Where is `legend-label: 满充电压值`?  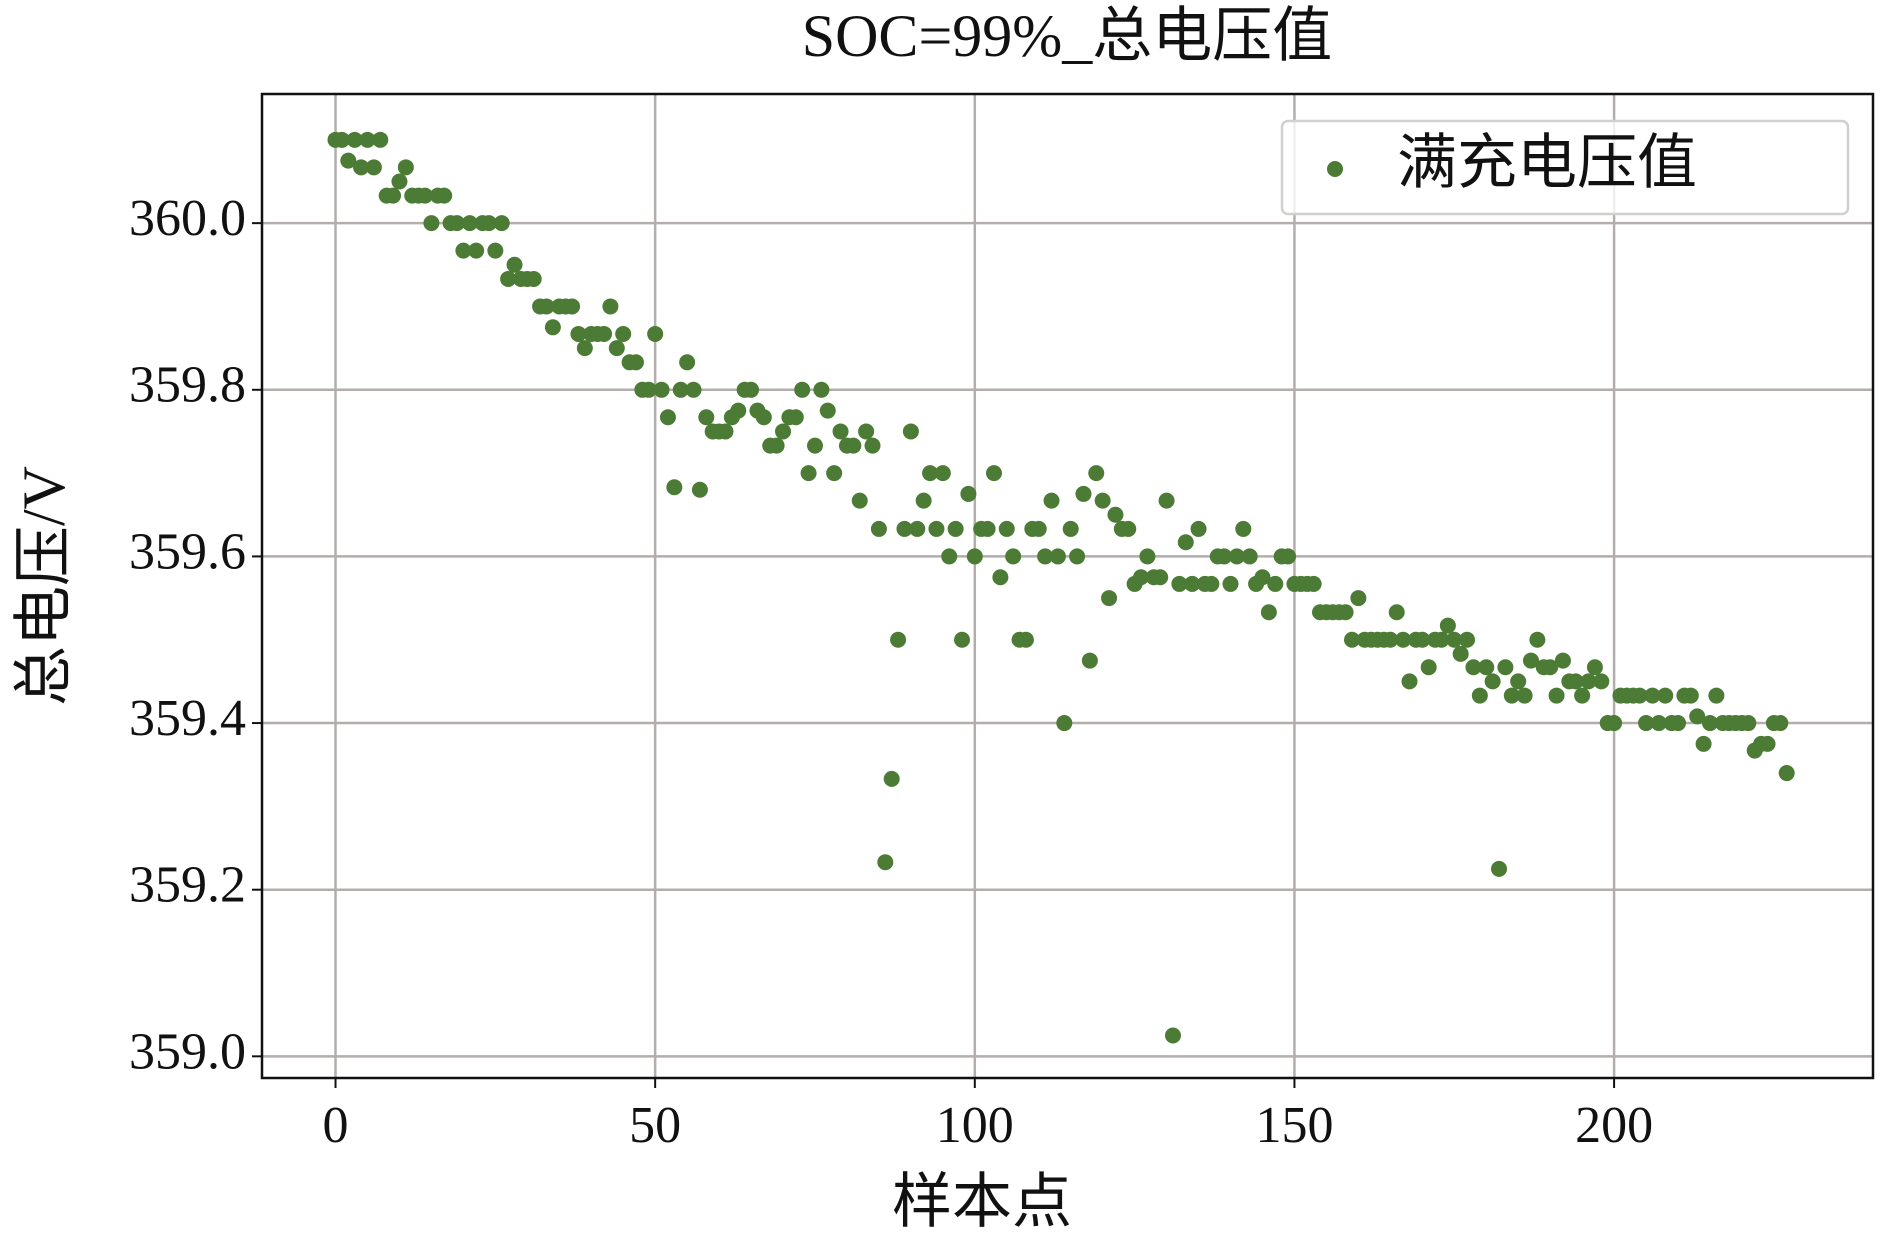
legend-label: 满充电压值 is located at coordinates (1547, 163).